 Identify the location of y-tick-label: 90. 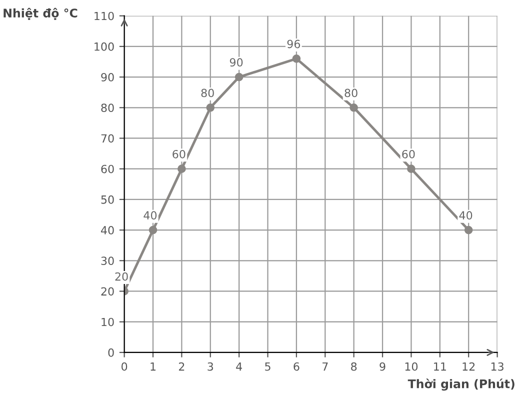
(107, 77).